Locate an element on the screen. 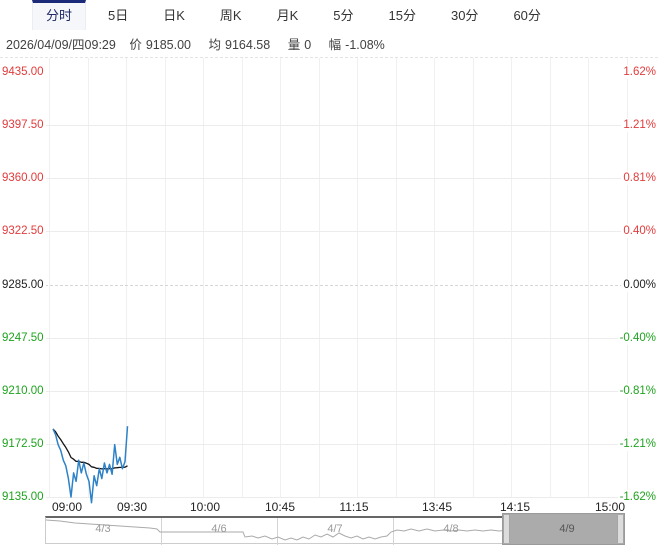  quote-average: 均 9164.58 is located at coordinates (242, 45).